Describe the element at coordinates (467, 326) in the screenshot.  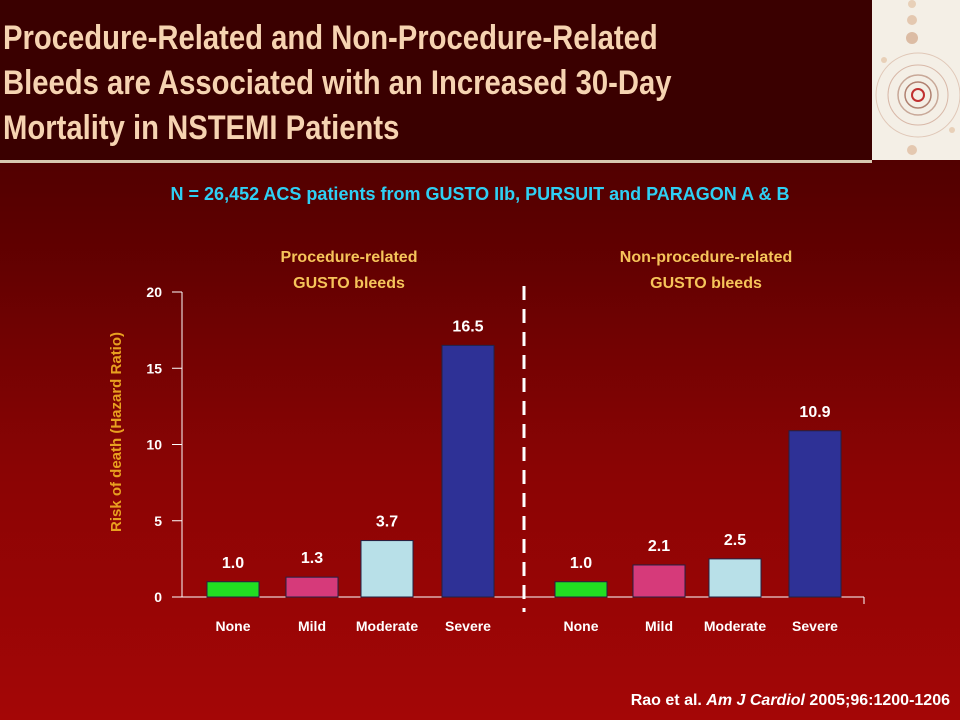
I see `data-label: 16.5` at that location.